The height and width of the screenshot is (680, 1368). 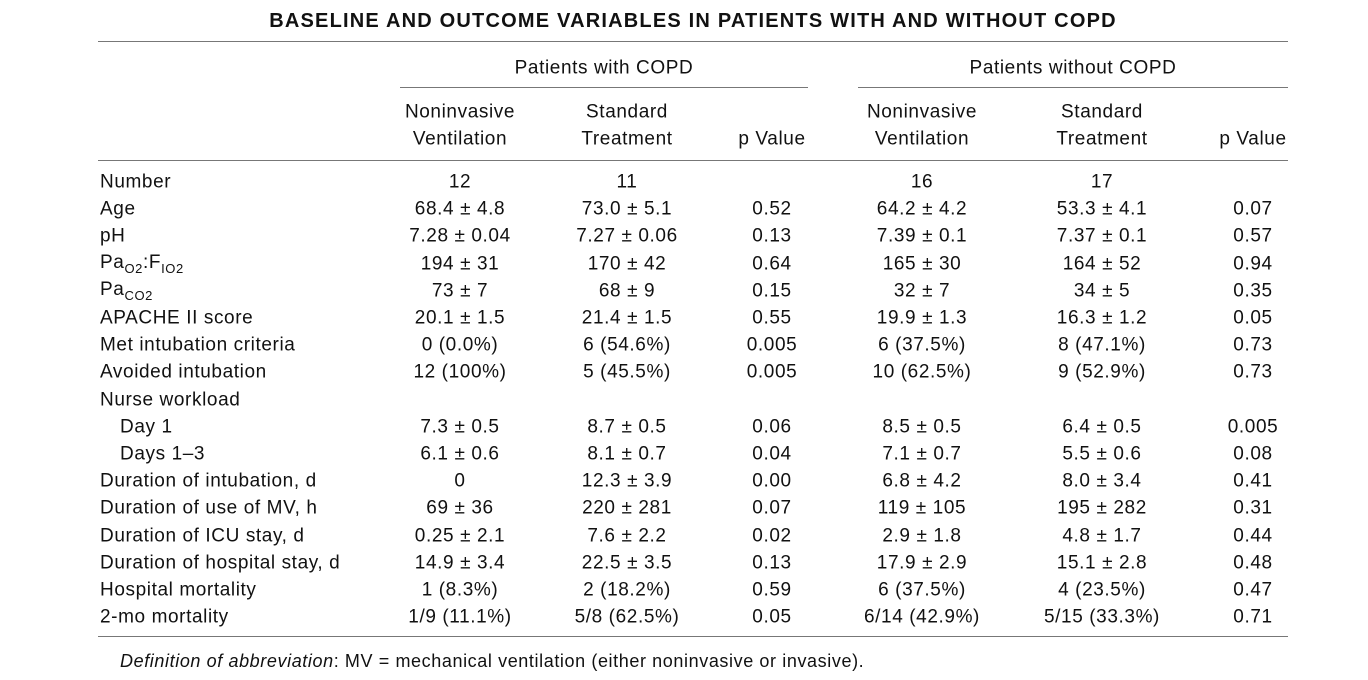 I want to click on cell: 32 ± 7, so click(x=922, y=291).